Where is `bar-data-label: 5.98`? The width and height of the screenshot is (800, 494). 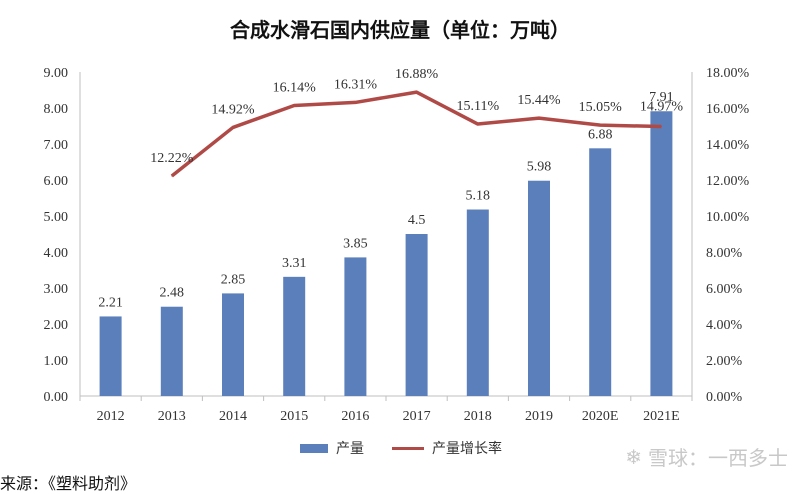
bar-data-label: 5.98 is located at coordinates (539, 167).